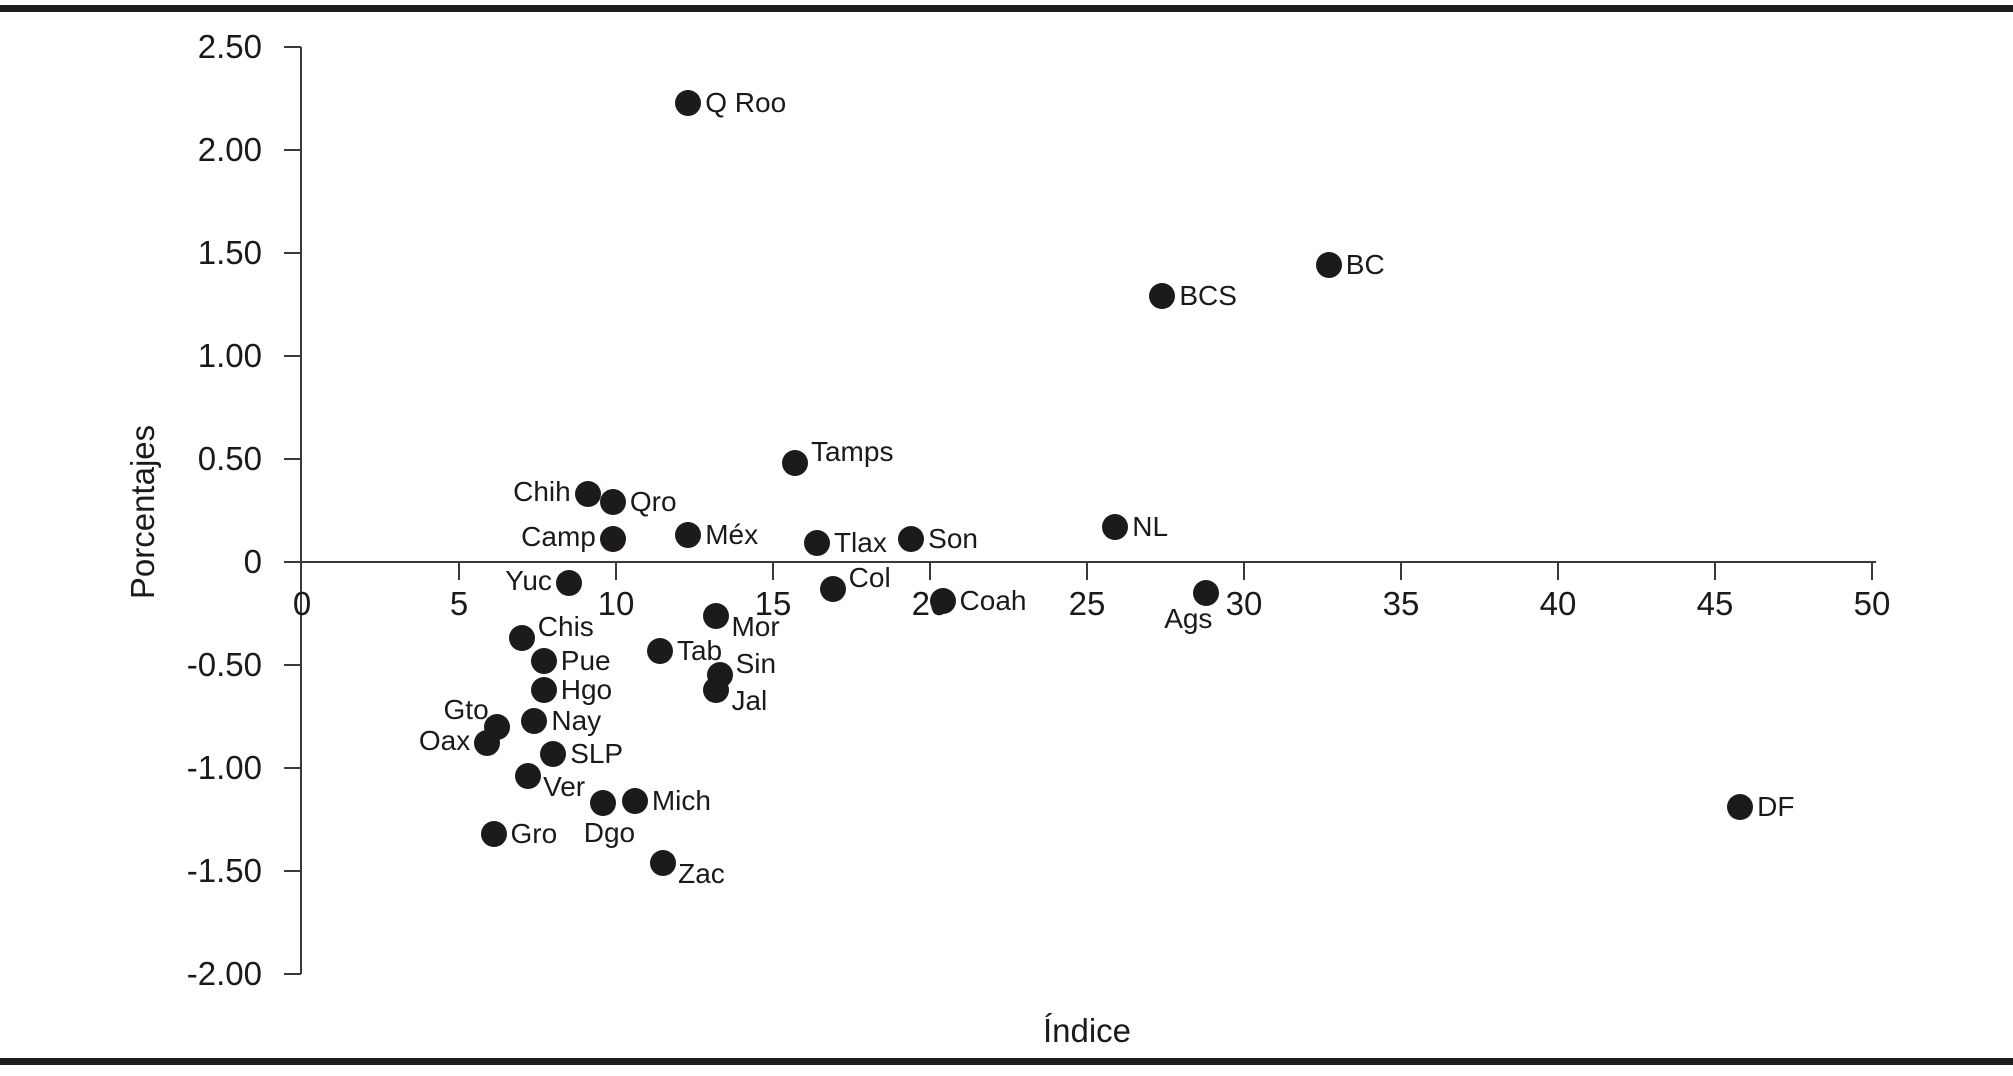 The width and height of the screenshot is (2013, 1076). Describe the element at coordinates (755, 626) in the screenshot. I see `data-point-label: Mor` at that location.